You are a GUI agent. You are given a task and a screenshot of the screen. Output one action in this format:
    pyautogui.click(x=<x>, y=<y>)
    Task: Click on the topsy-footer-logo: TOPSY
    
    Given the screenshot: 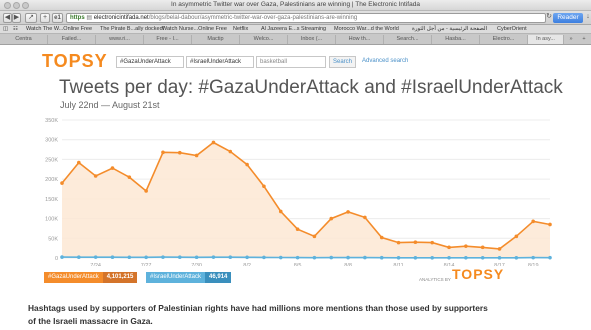 What is the action you would take?
    pyautogui.click(x=478, y=274)
    